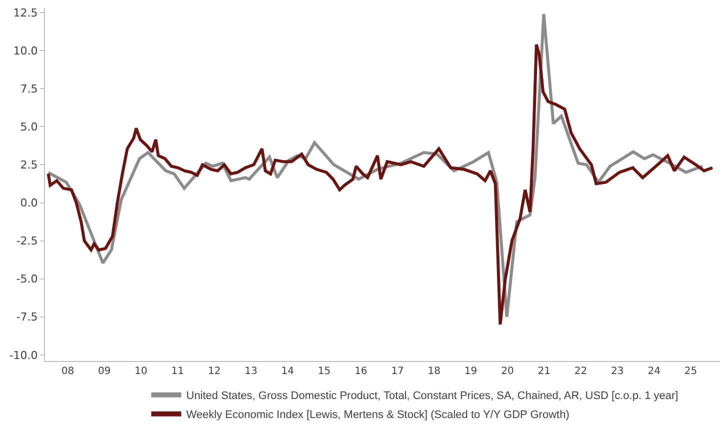 This screenshot has width=725, height=433. What do you see at coordinates (378, 415) in the screenshot?
I see `legend-label: Weekly Economic Index [Lewis, Mertens & Stock] (Scaled to Y/Y GDP Growth)` at bounding box center [378, 415].